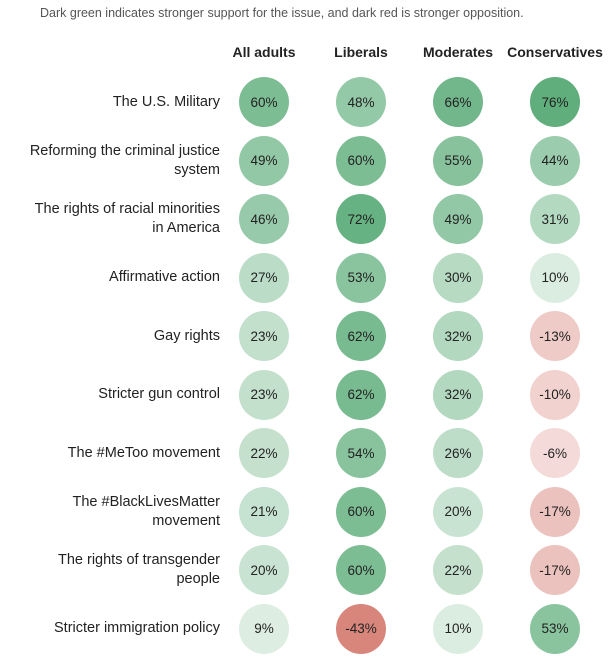 Image resolution: width=613 pixels, height=661 pixels. What do you see at coordinates (458, 277) in the screenshot?
I see `heatmap-cell: 30%` at bounding box center [458, 277].